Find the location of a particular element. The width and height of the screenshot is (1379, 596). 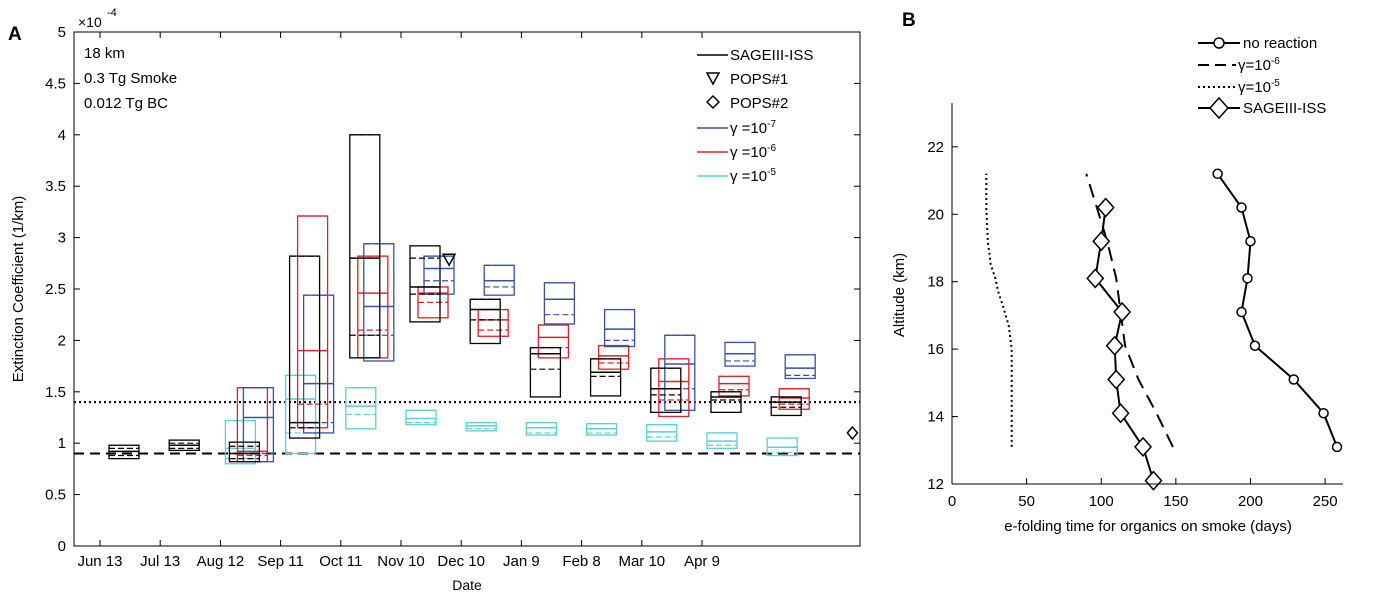

b-xtick-label: 250 is located at coordinates (1325, 501).